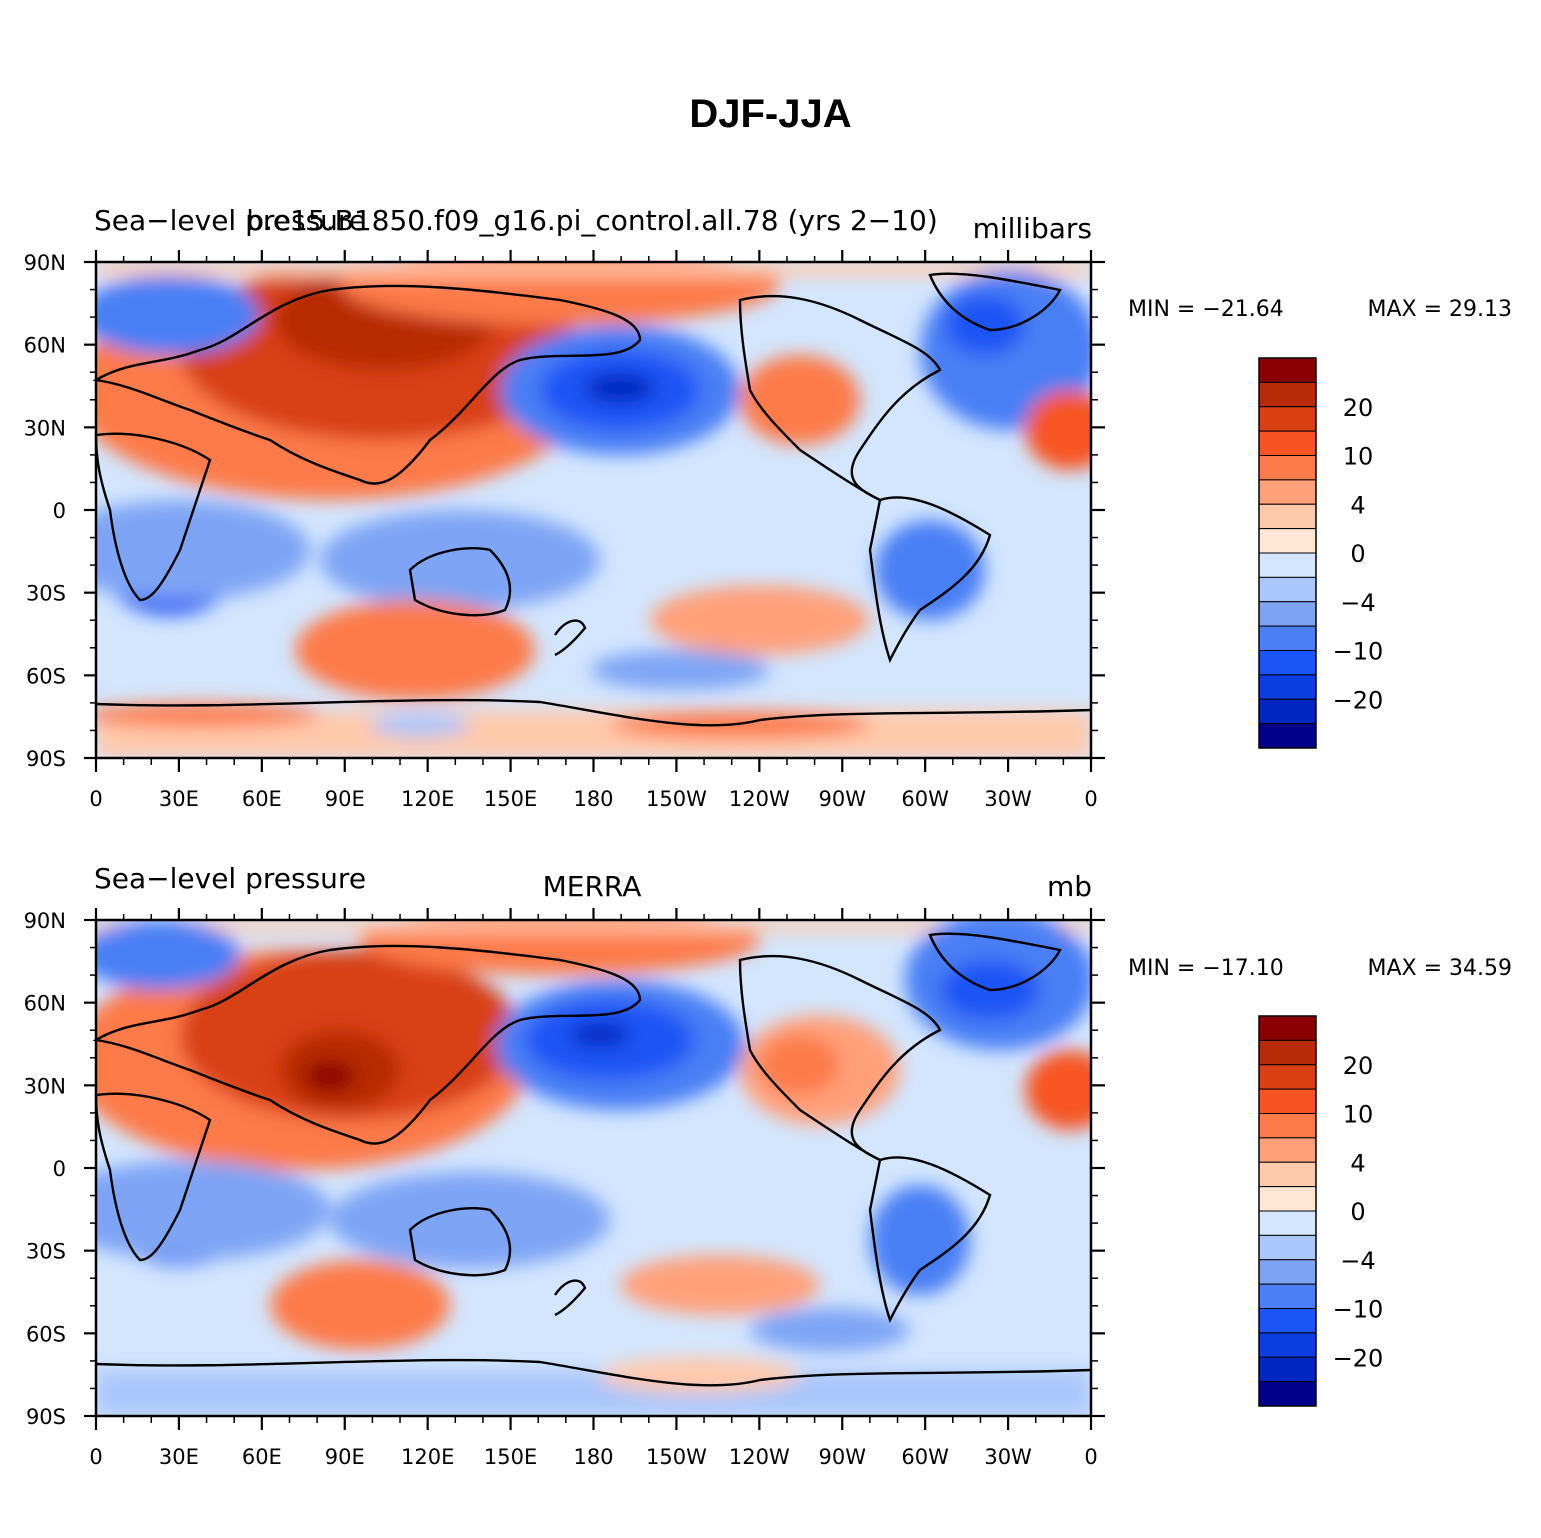  Describe the element at coordinates (1206, 968) in the screenshot. I see `min-label: MIN = −17.10` at that location.